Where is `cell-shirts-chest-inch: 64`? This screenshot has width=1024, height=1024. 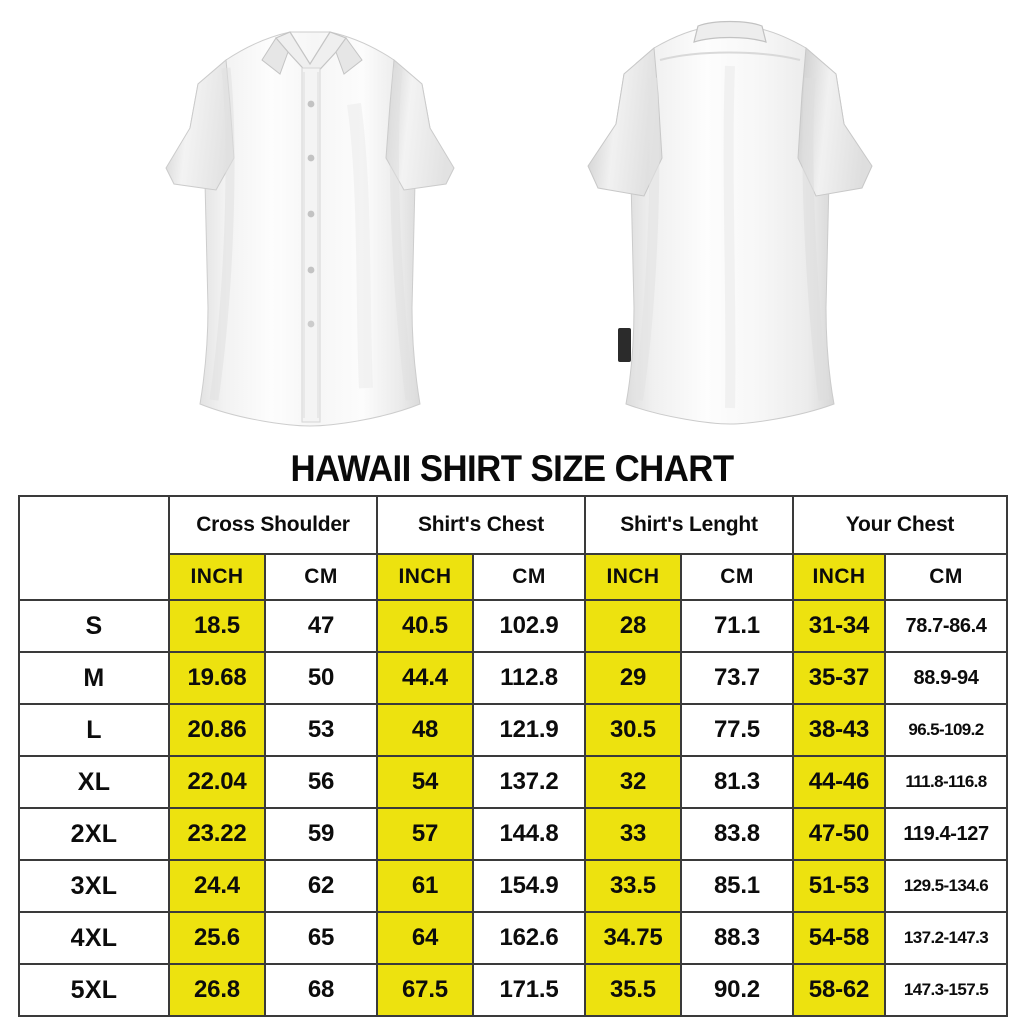
cell-shirts-chest-inch: 64 is located at coordinates (425, 938).